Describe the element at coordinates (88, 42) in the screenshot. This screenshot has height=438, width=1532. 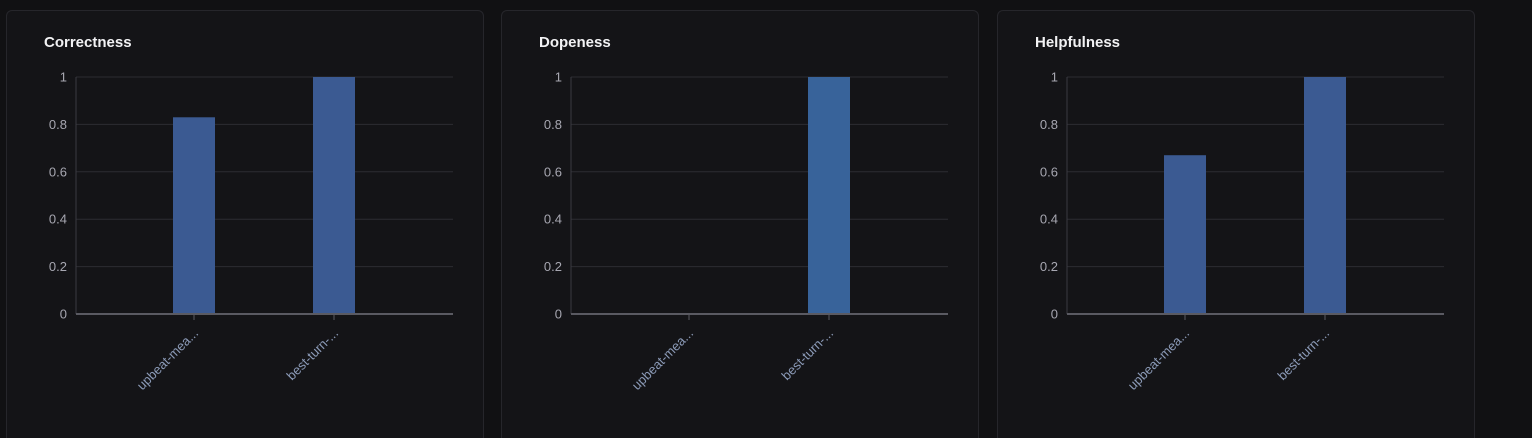
I see `chart-title: Correctness` at that location.